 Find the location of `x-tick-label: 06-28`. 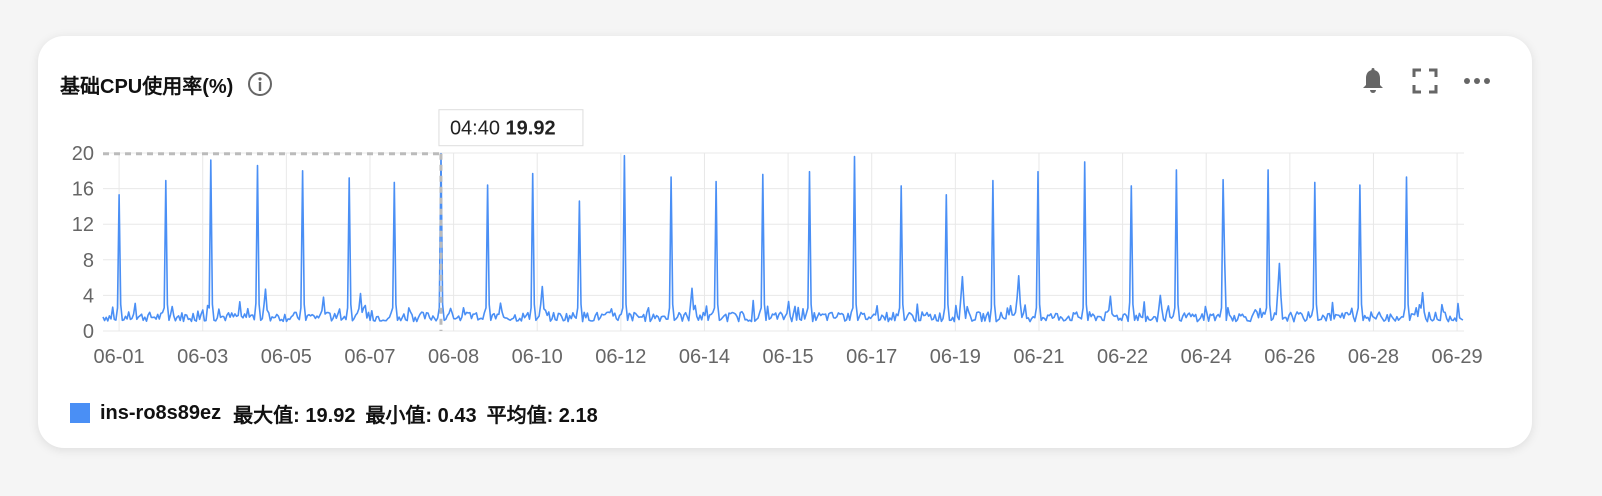

x-tick-label: 06-28 is located at coordinates (1373, 357).